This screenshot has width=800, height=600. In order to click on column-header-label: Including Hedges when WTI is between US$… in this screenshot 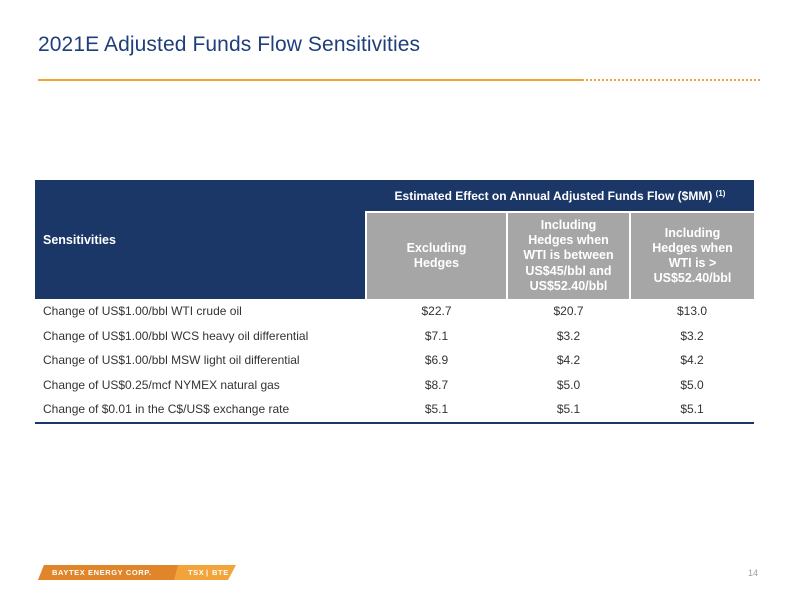, I will do `click(568, 255)`.